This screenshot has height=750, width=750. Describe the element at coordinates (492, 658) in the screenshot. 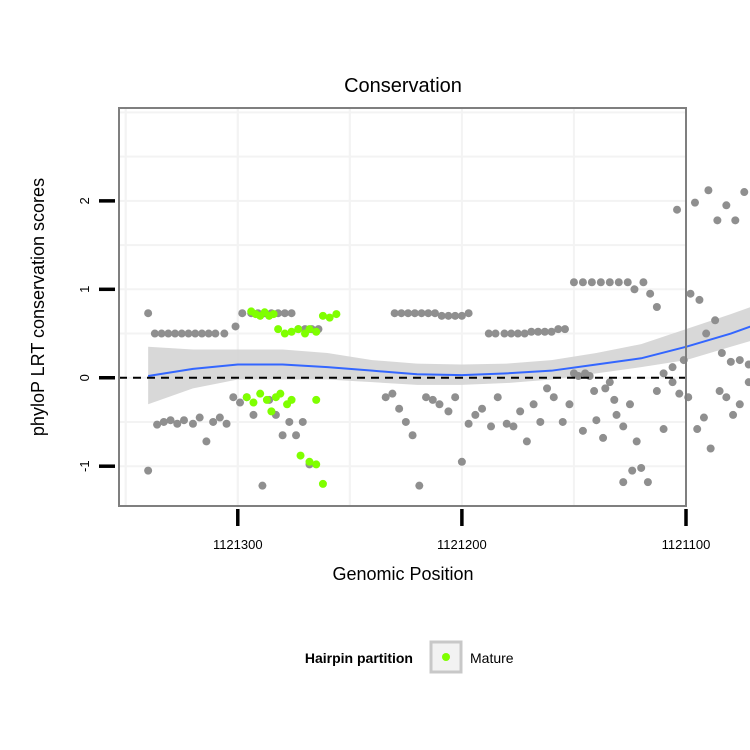

I see `legend-label-mature: Mature` at that location.